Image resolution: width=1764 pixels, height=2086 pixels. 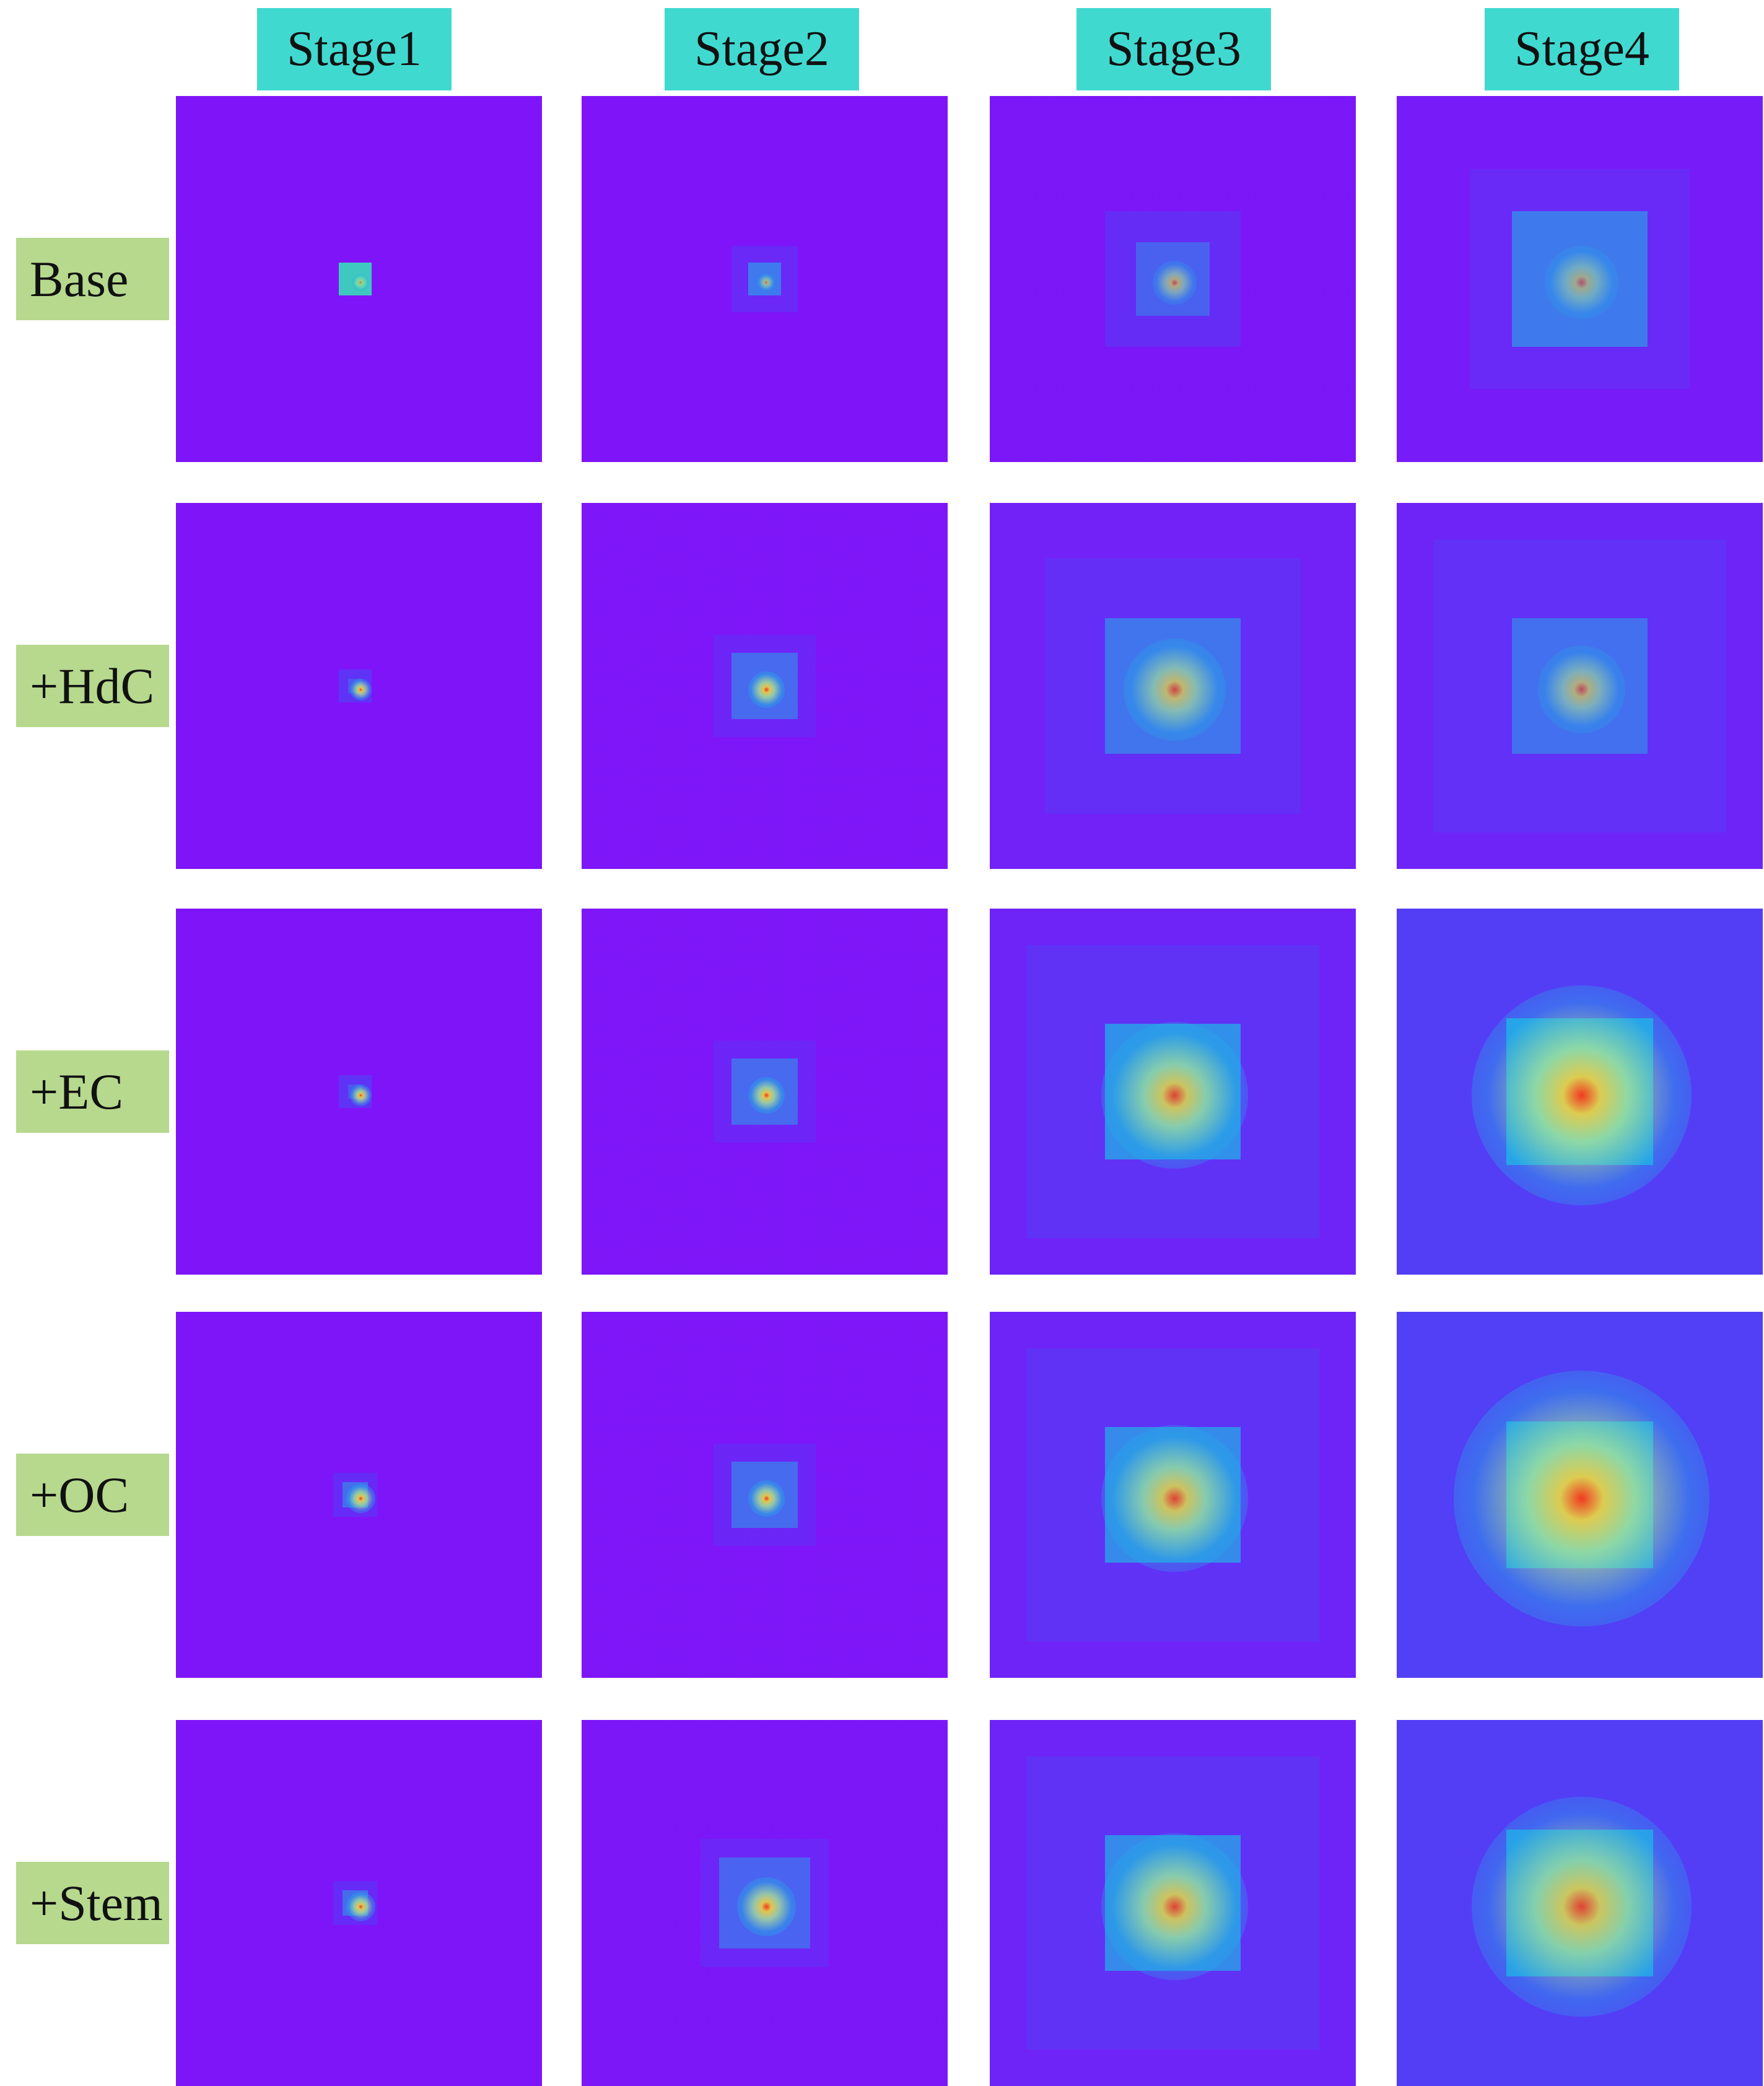 I want to click on heatmap-oc-stage2, so click(x=765, y=1495).